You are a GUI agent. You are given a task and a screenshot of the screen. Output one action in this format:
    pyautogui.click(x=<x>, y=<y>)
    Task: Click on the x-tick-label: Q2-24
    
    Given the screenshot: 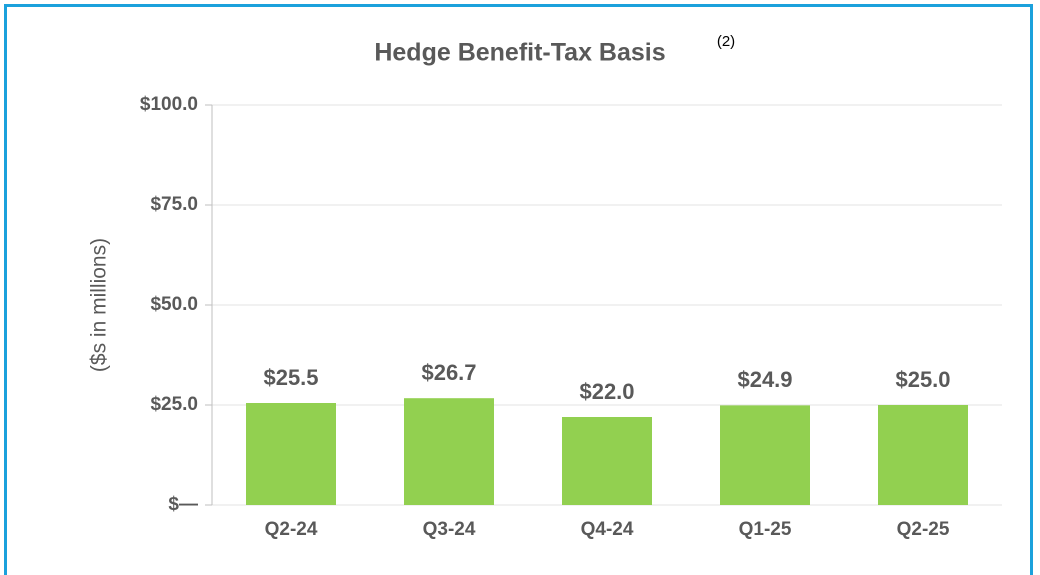 What is the action you would take?
    pyautogui.click(x=291, y=529)
    